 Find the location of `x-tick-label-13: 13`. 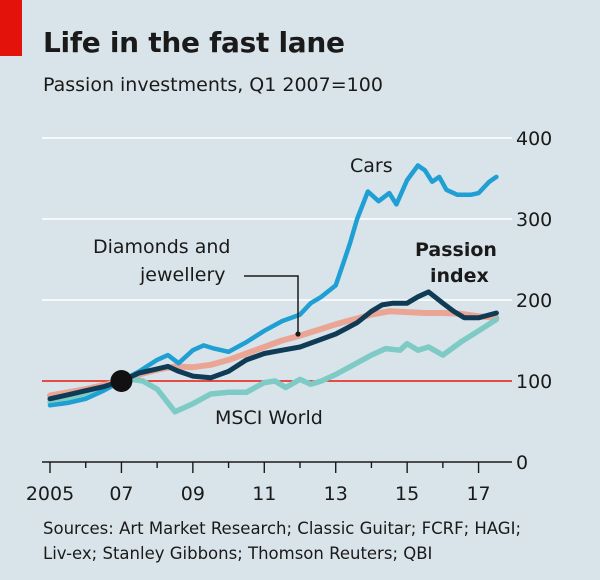

x-tick-label-13: 13 is located at coordinates (336, 494).